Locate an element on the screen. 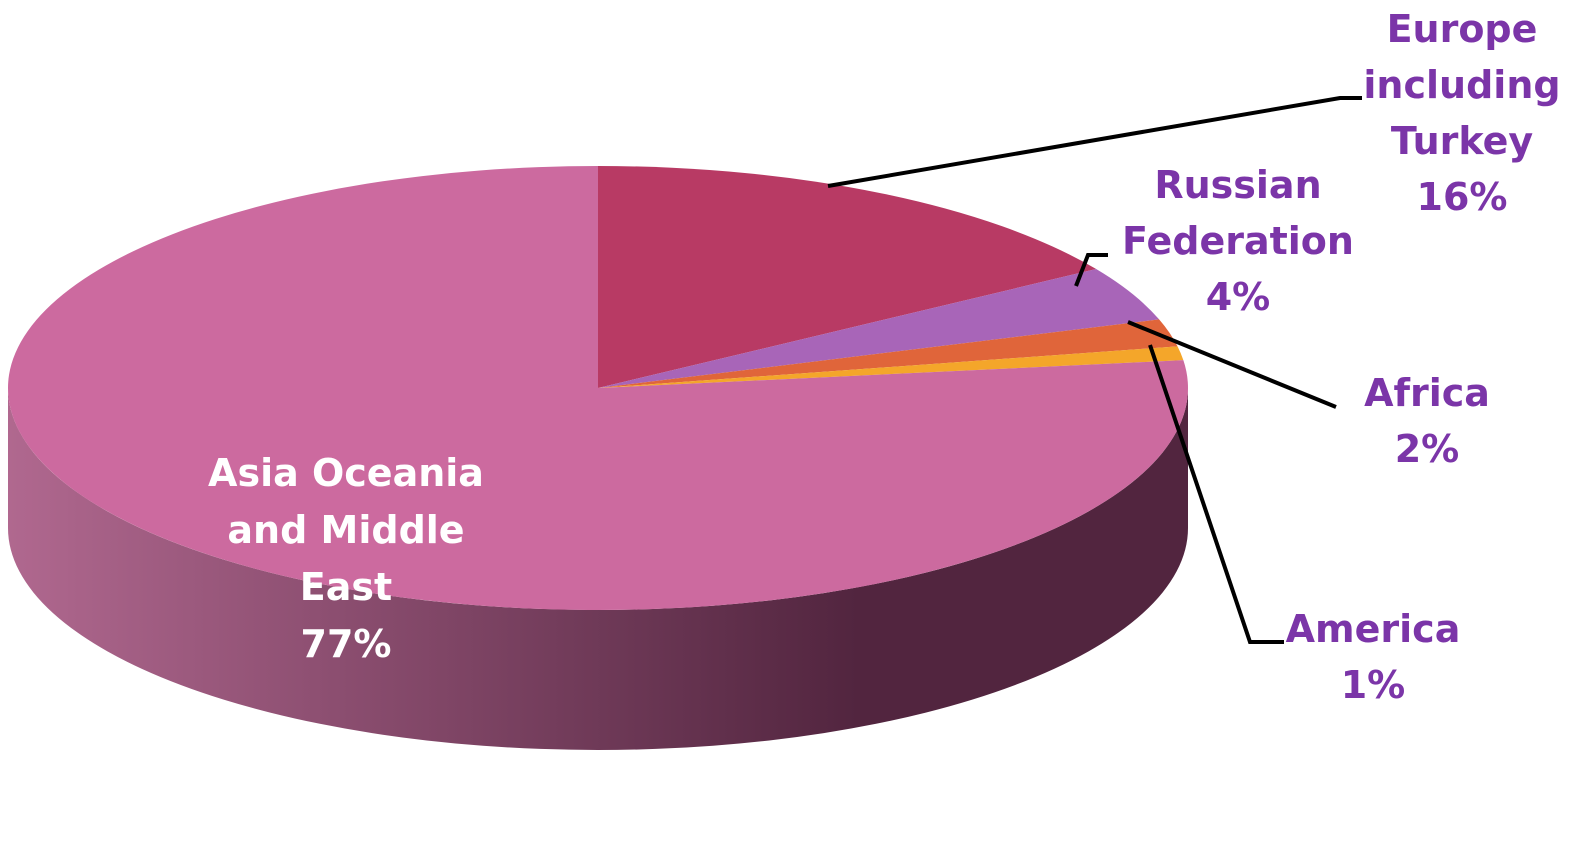  data-label-name-line: including is located at coordinates (1461, 85).